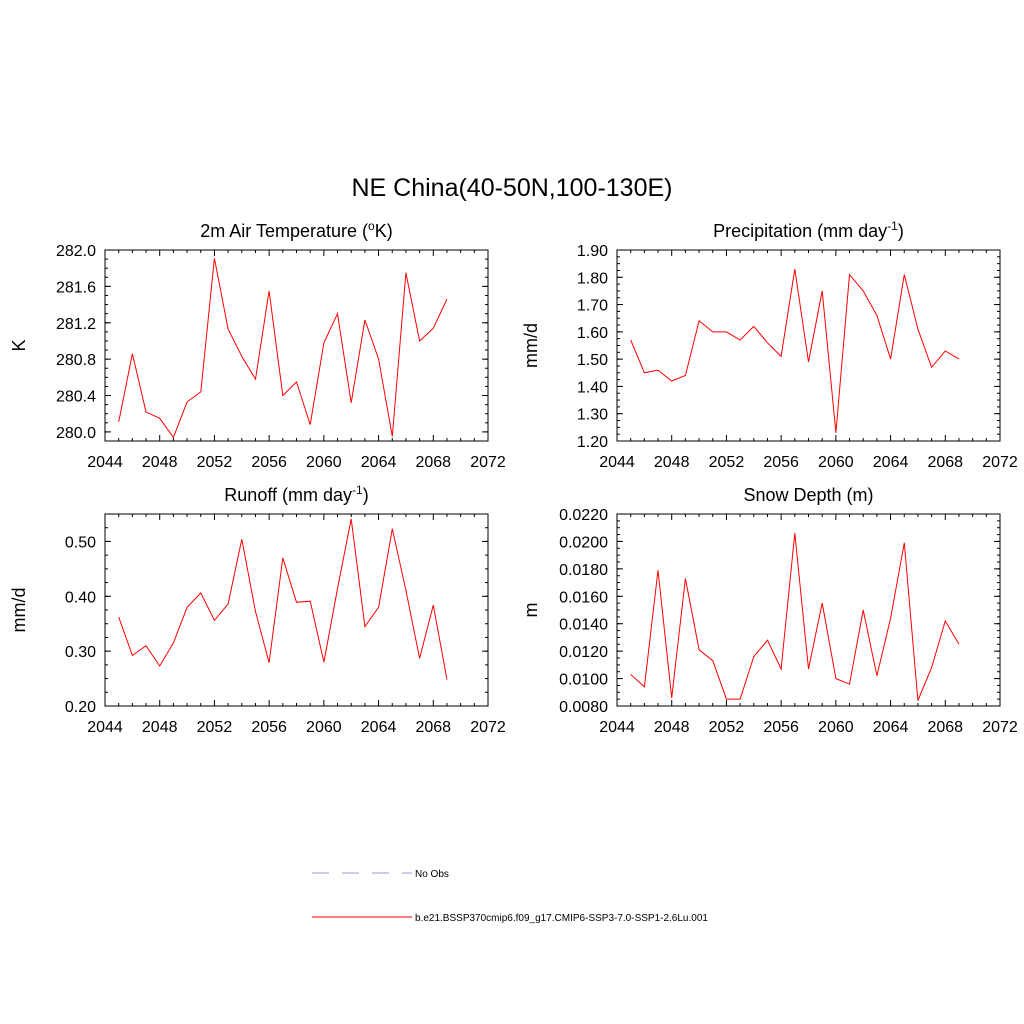 Image resolution: width=1024 pixels, height=1024 pixels. I want to click on panel-title: 2m Air Temperature (oK), so click(296, 230).